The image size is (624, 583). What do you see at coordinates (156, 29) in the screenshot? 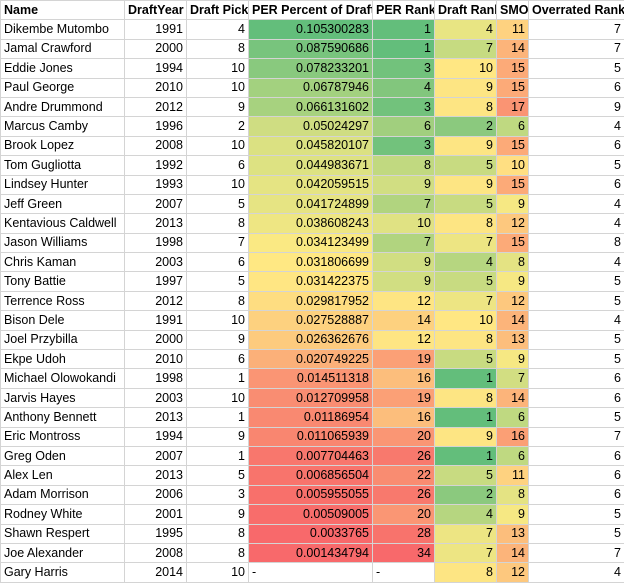
I see `draft-year-cell: 1991` at bounding box center [156, 29].